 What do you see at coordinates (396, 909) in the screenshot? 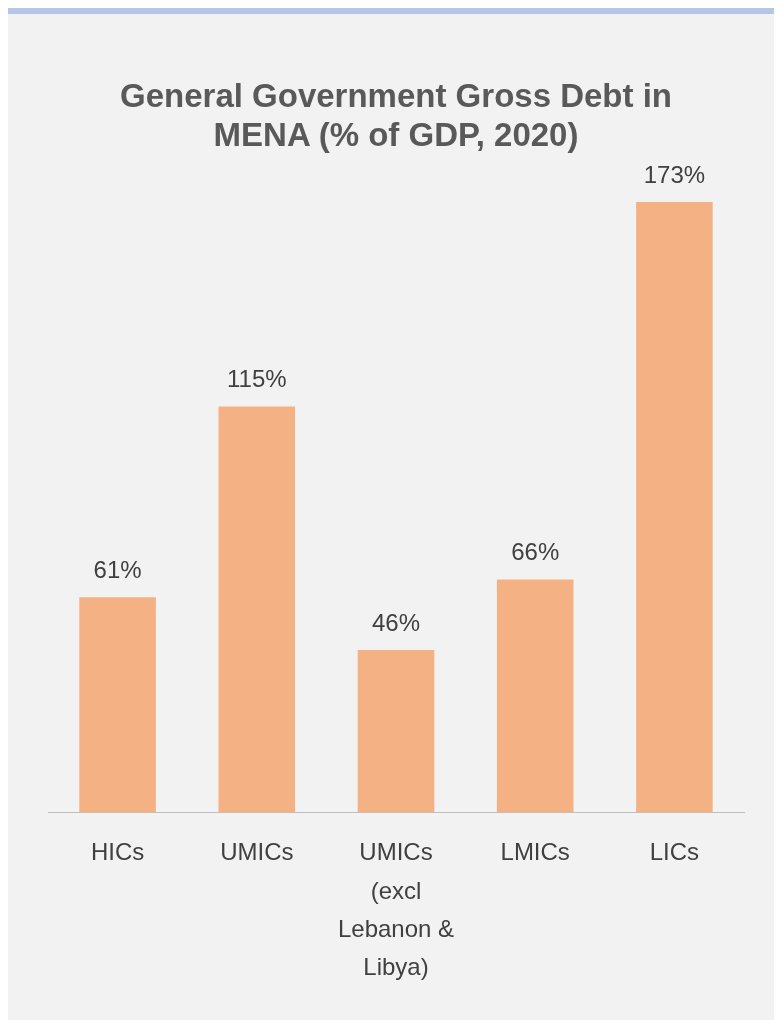
I see `x-tick-label: UMICs (excl Lebanon & Libya)` at bounding box center [396, 909].